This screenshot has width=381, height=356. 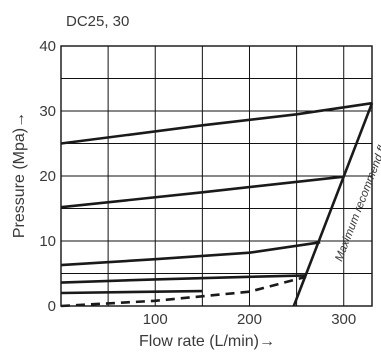 What do you see at coordinates (357, 196) in the screenshot?
I see `max-flow-annotation: Maximum recommend flow` at bounding box center [357, 196].